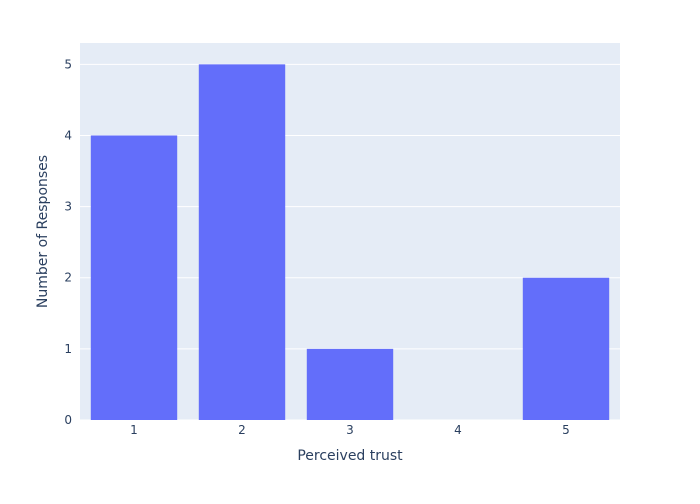  What do you see at coordinates (134, 430) in the screenshot?
I see `x-tick-label-1: 1` at bounding box center [134, 430].